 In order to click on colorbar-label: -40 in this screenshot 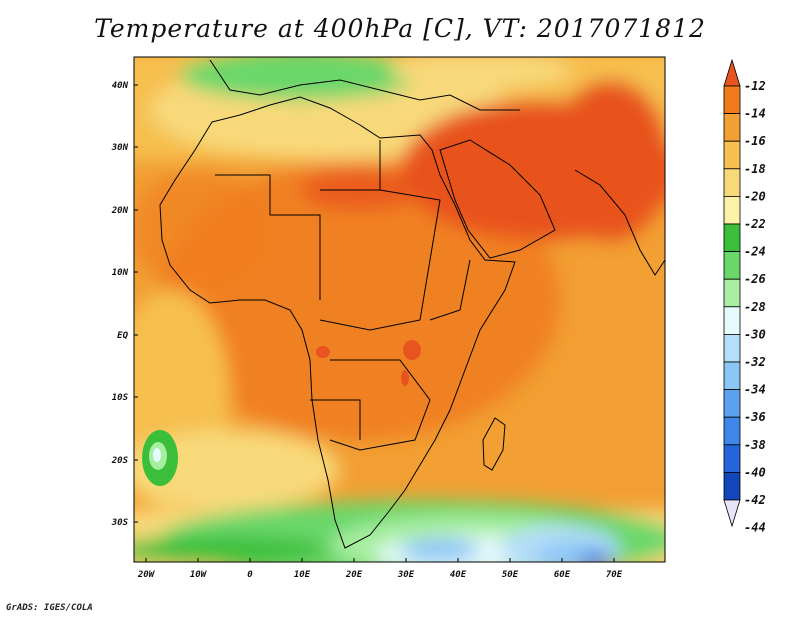, I will do `click(755, 472)`.